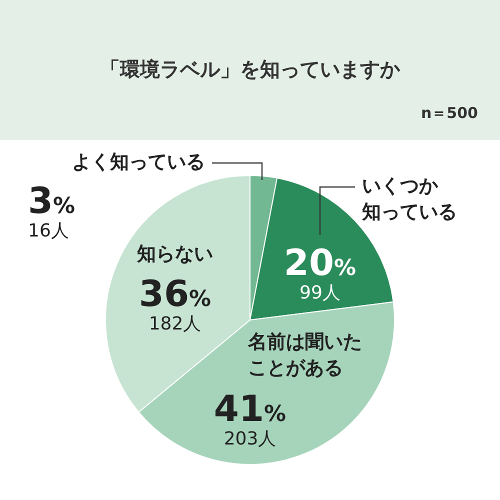 This screenshot has height=500, width=500. What do you see at coordinates (138, 161) in the screenshot?
I see `slice-label: よく知っている` at bounding box center [138, 161].